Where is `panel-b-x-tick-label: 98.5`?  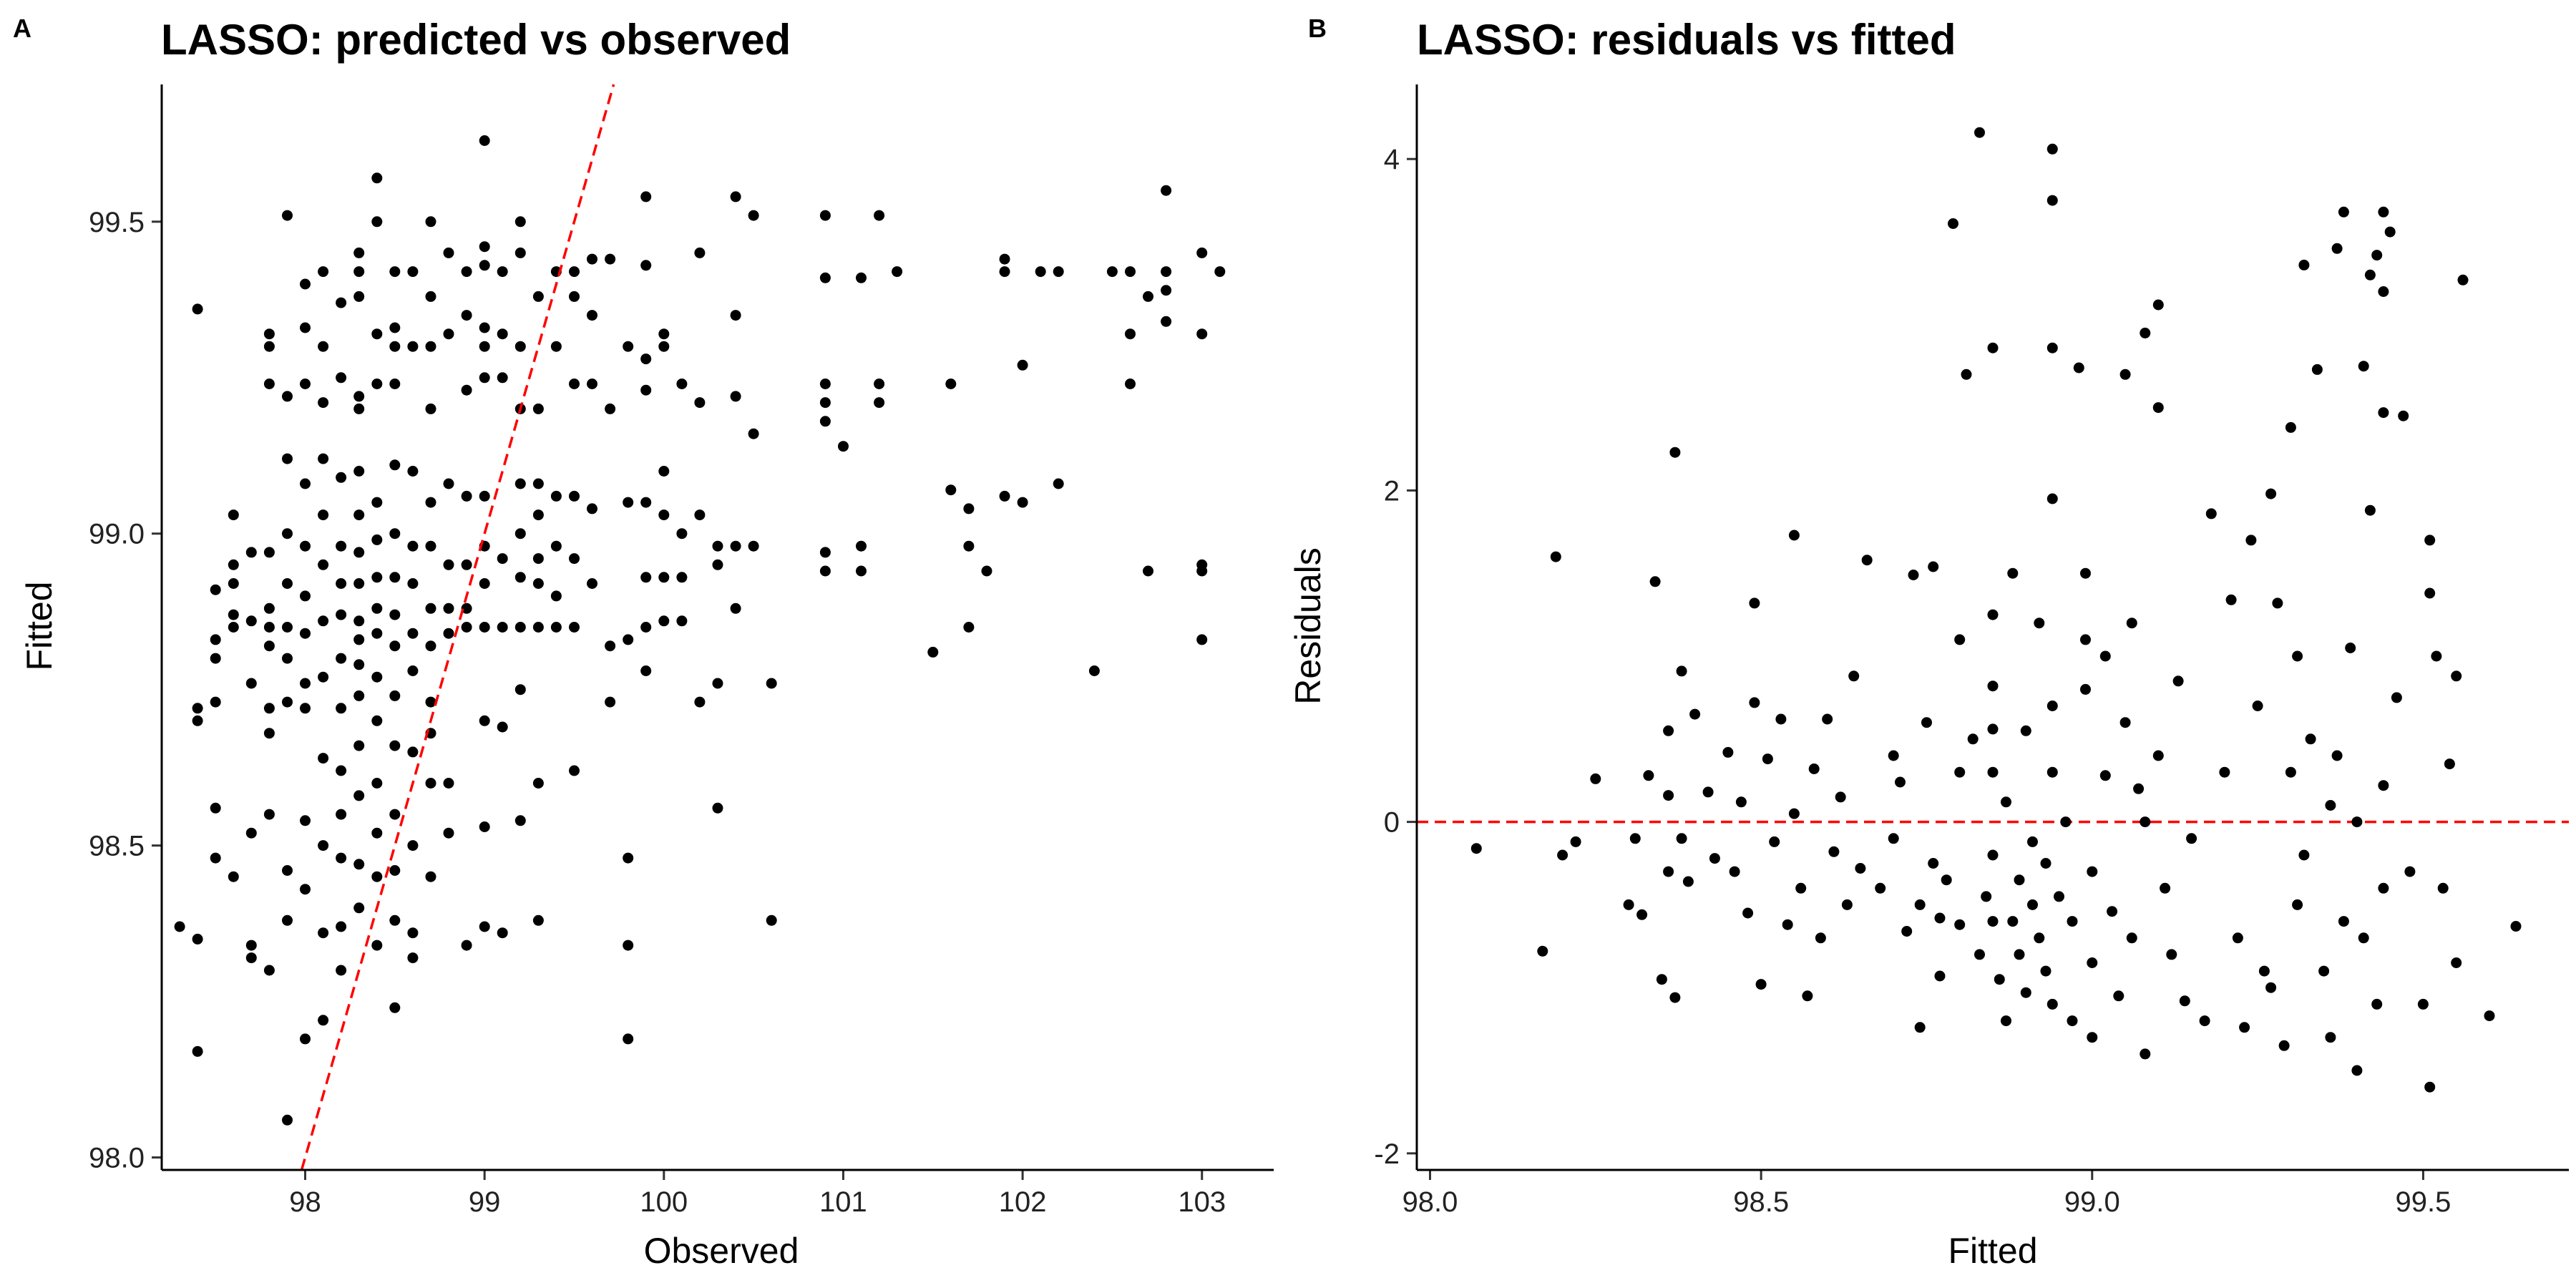
panel-b-x-tick-label: 98.5 is located at coordinates (1761, 1202).